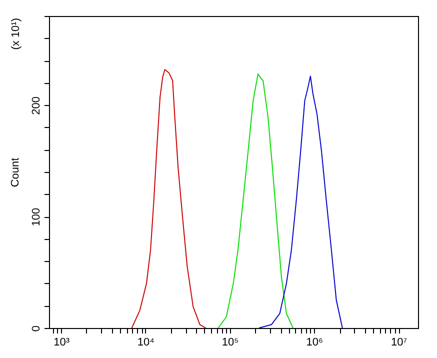  What do you see at coordinates (36, 105) in the screenshot?
I see `y-tick-label: 200` at bounding box center [36, 105].